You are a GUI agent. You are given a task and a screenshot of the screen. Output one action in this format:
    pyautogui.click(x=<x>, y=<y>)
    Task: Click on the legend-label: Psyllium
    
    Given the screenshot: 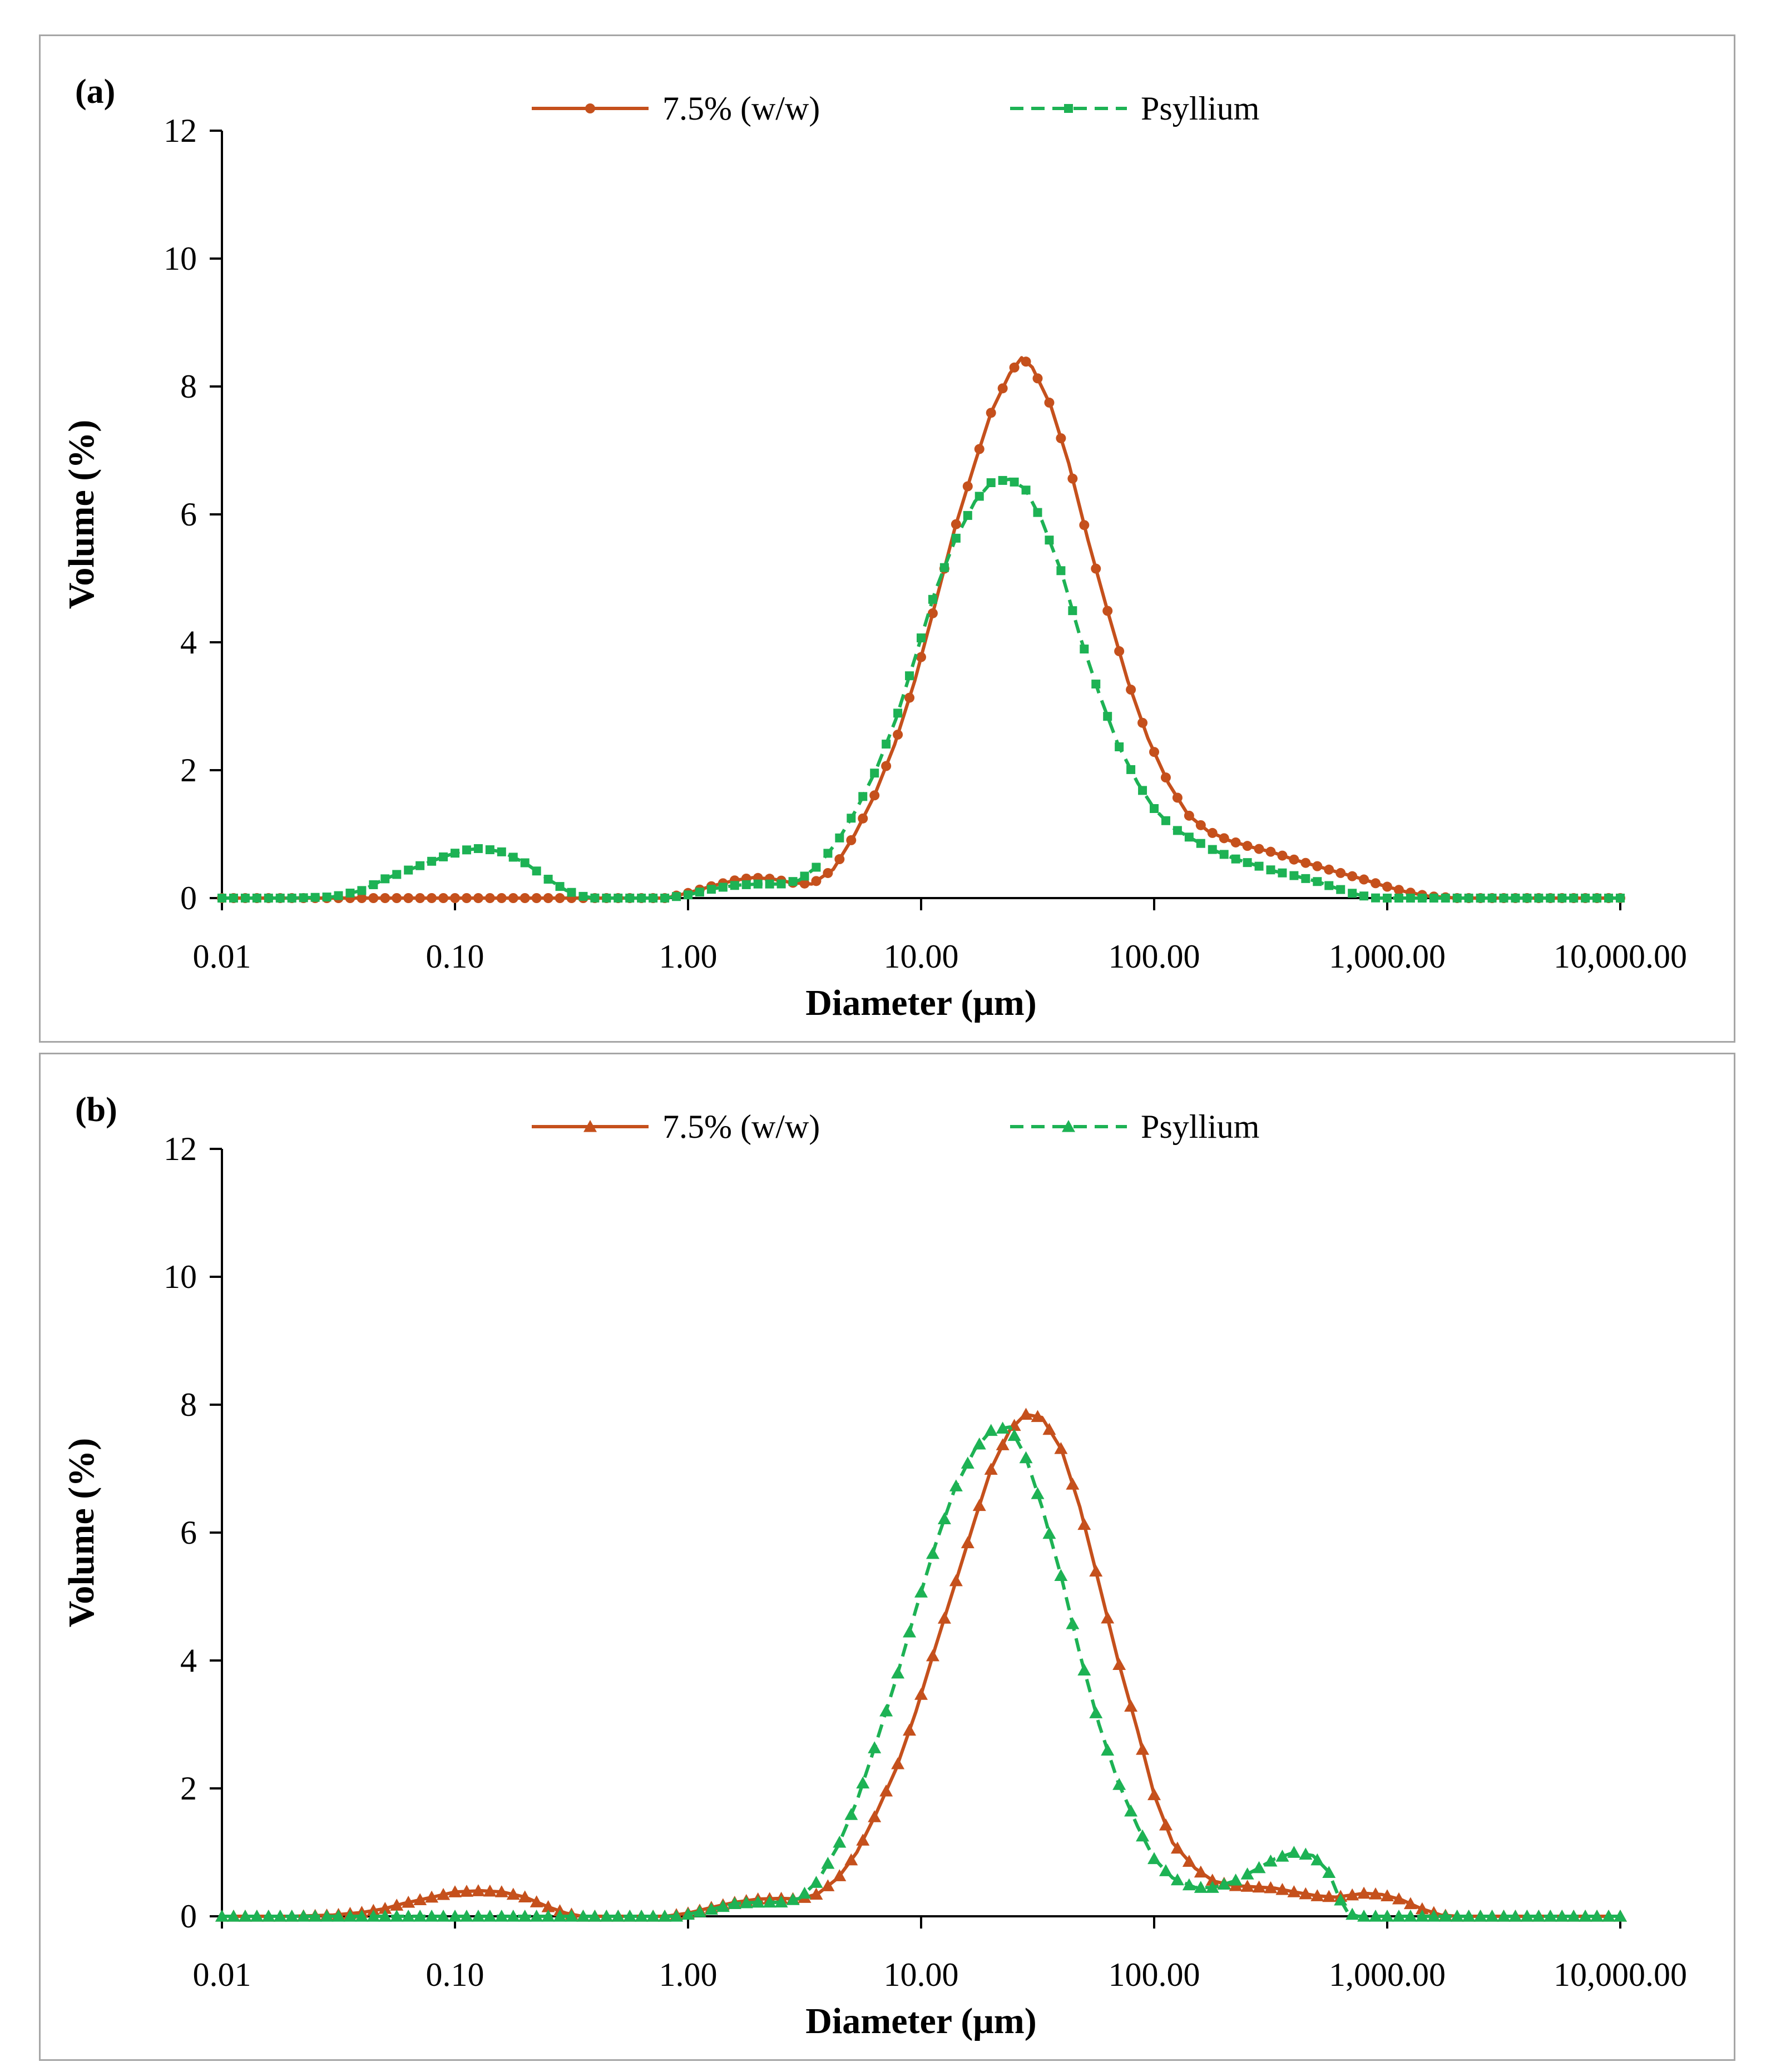 What is the action you would take?
    pyautogui.click(x=1200, y=1126)
    